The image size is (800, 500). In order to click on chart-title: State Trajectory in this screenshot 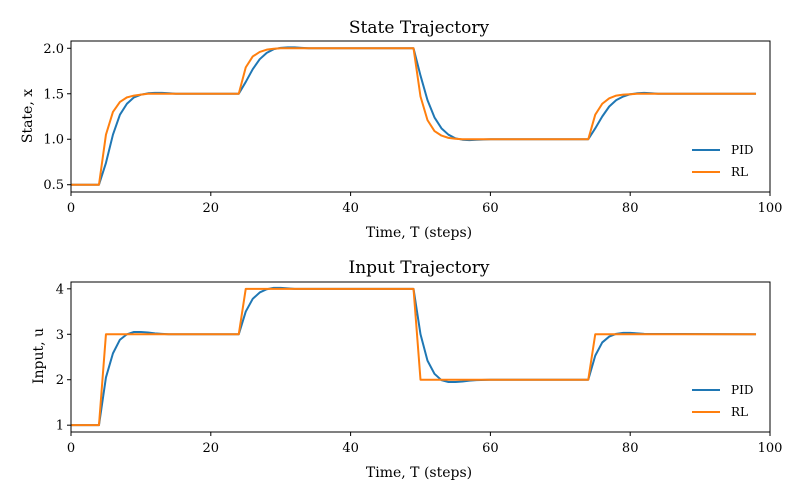, I will do `click(419, 28)`.